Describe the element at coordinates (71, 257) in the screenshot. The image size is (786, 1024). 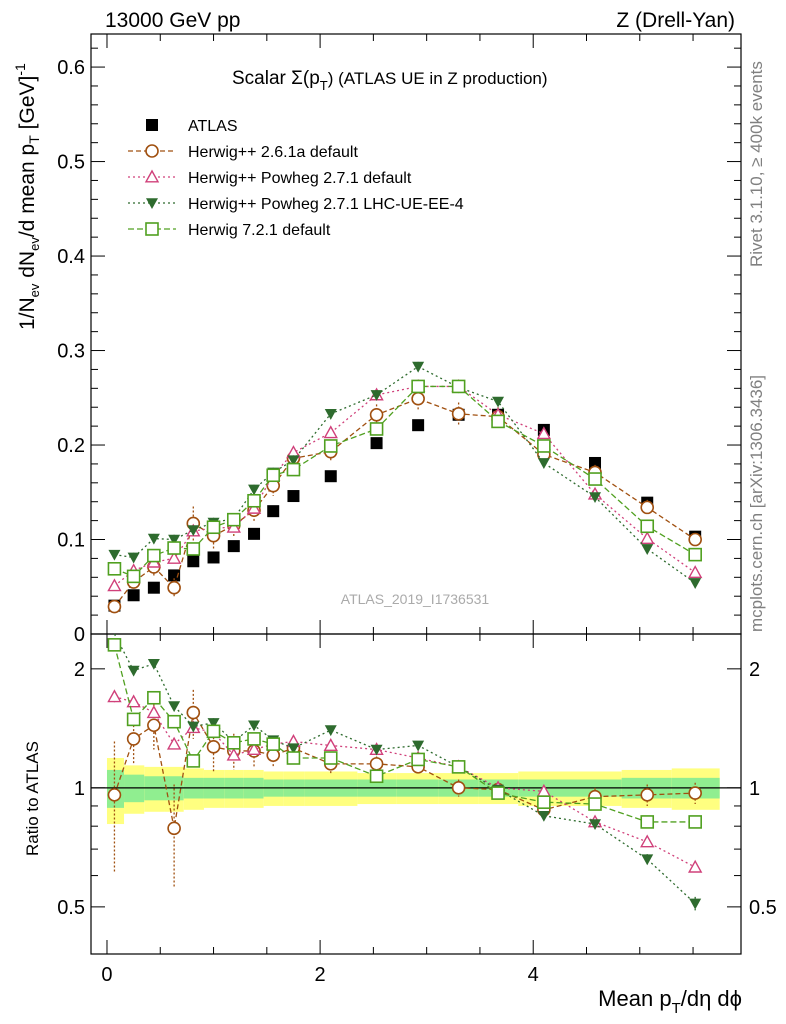
I see `main-y-tick-label: 0.4` at that location.